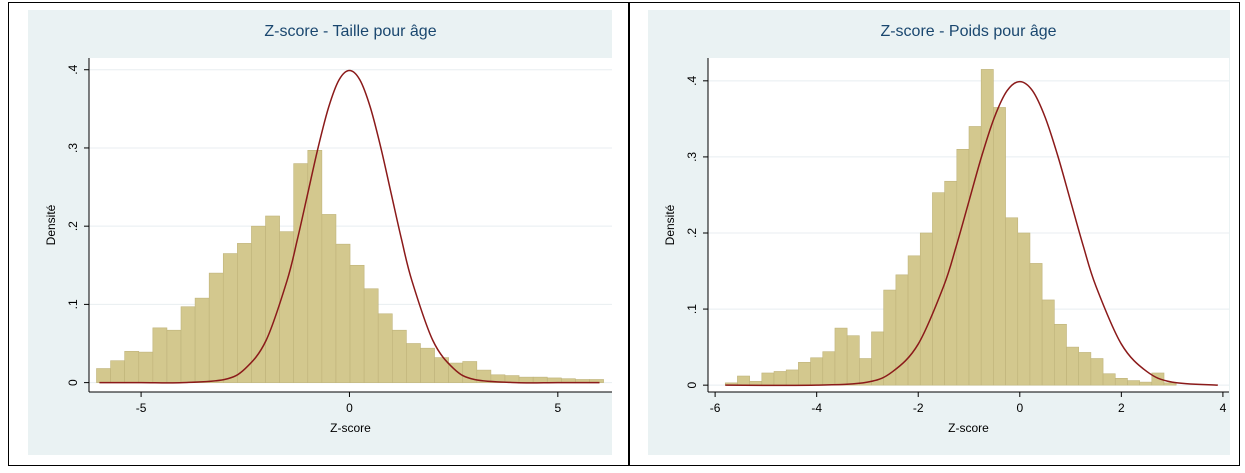 This screenshot has height=473, width=1245. What do you see at coordinates (918, 408) in the screenshot?
I see `x-tick-label: -2` at bounding box center [918, 408].